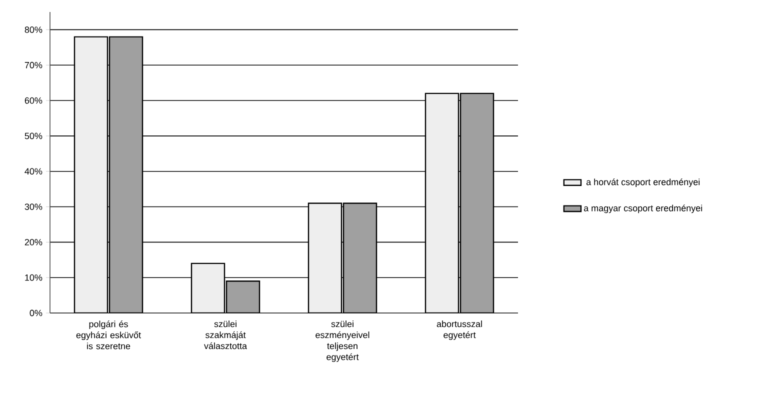 The height and width of the screenshot is (405, 770). Describe the element at coordinates (643, 209) in the screenshot. I see `legend-label: a magyar csoport eredményei` at that location.